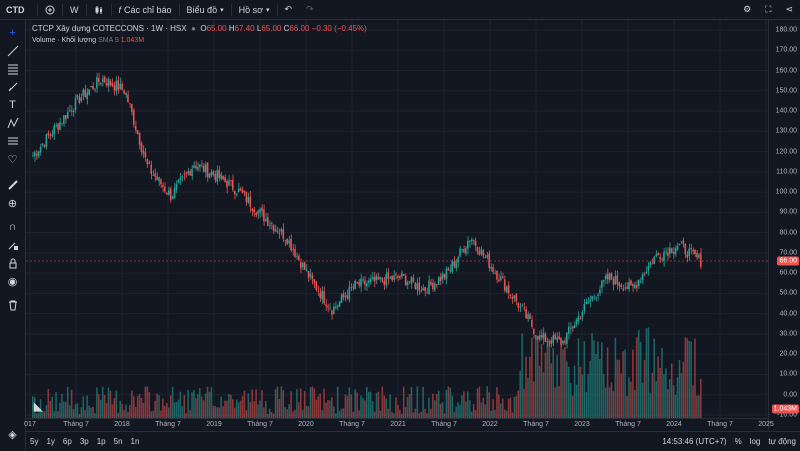 This screenshot has height=451, width=800. What do you see at coordinates (205, 9) in the screenshot?
I see `chart-type-button: Biểu đồ ▾` at bounding box center [205, 9].